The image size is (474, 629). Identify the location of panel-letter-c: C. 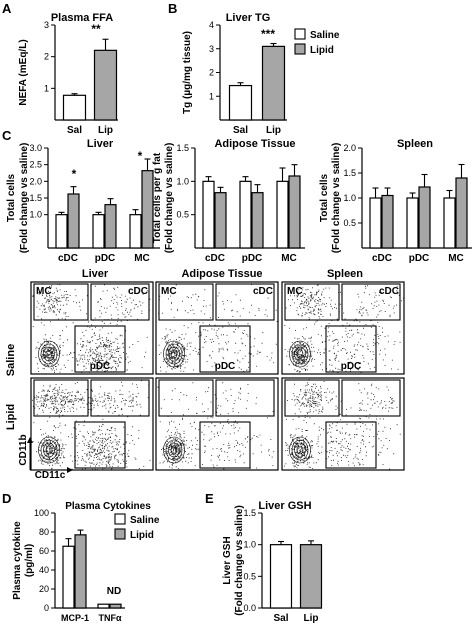
(7, 135).